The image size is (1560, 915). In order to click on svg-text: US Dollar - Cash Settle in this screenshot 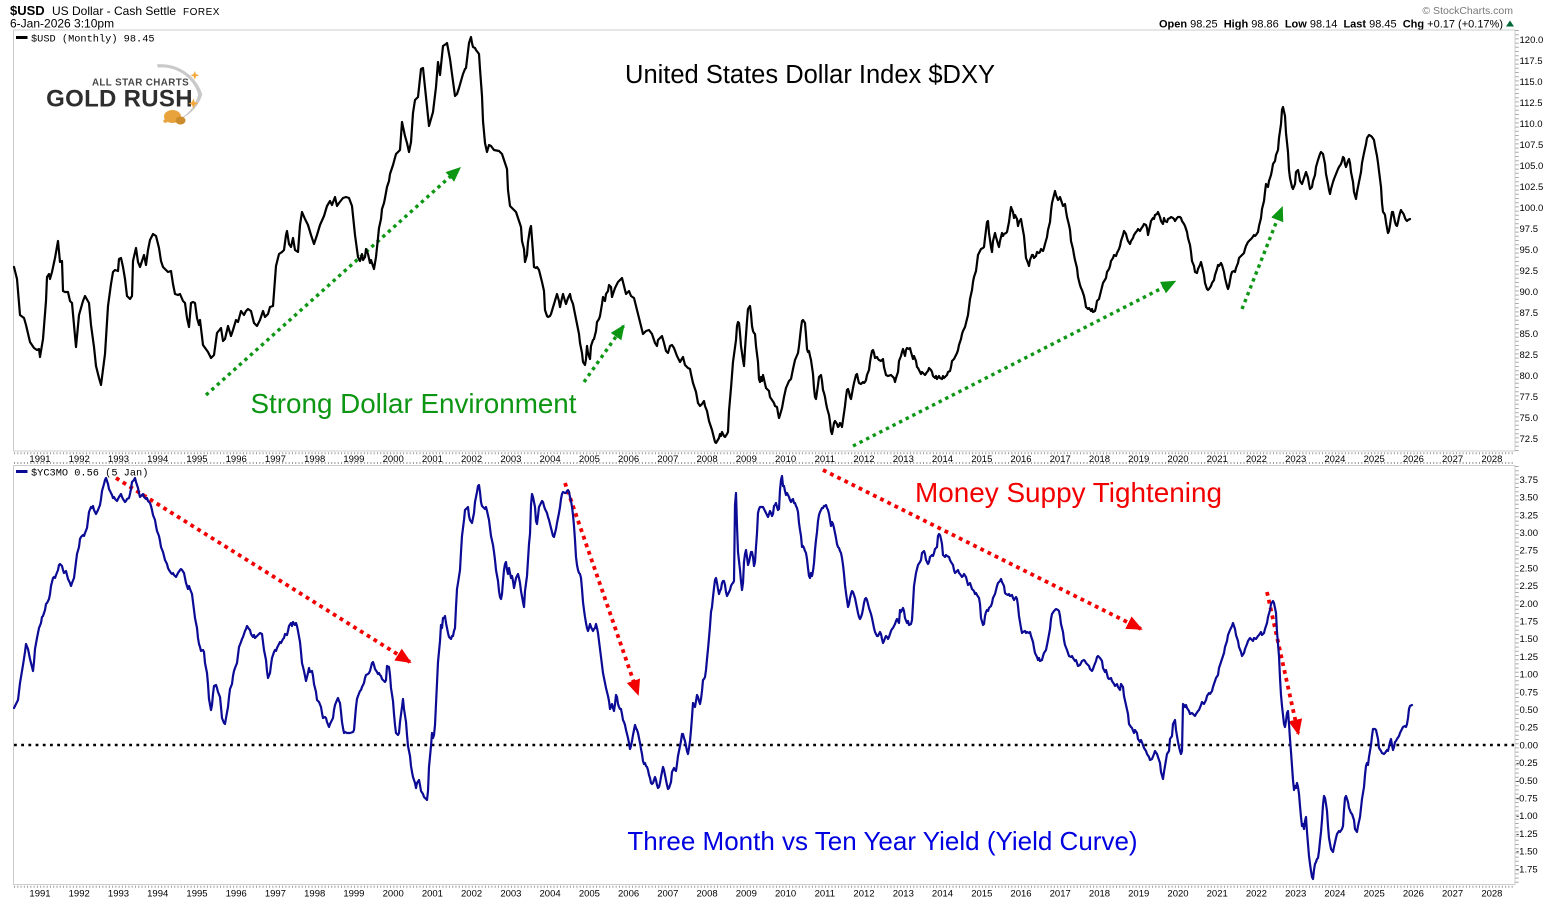, I will do `click(114, 11)`.